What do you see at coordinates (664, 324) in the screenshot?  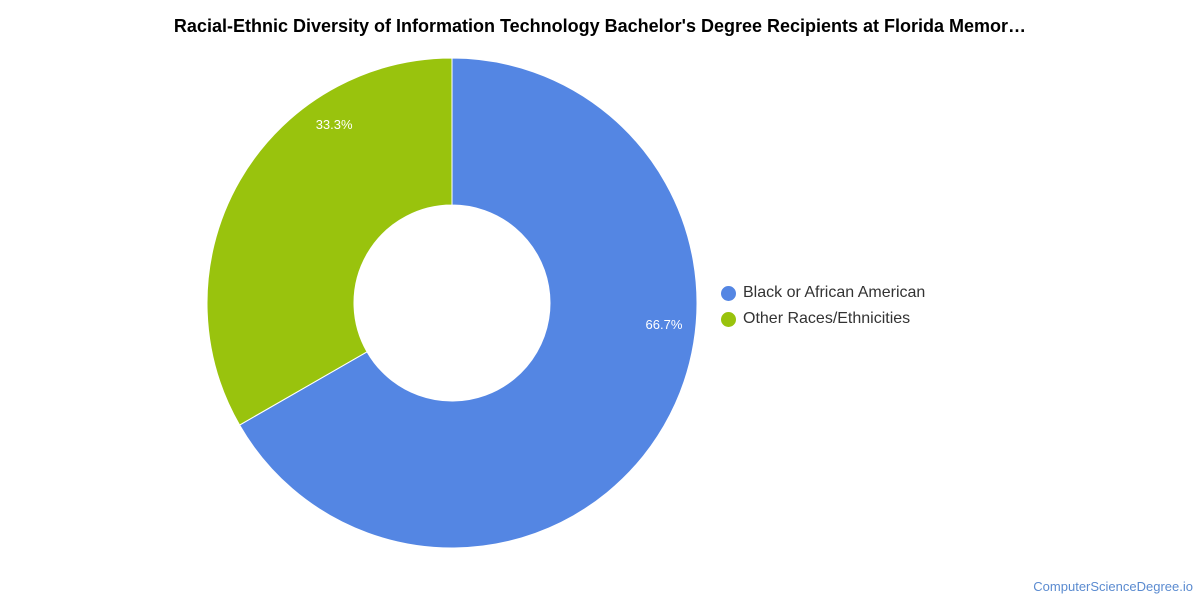 I see `data-label-black-or-african-american: 66.7%` at bounding box center [664, 324].